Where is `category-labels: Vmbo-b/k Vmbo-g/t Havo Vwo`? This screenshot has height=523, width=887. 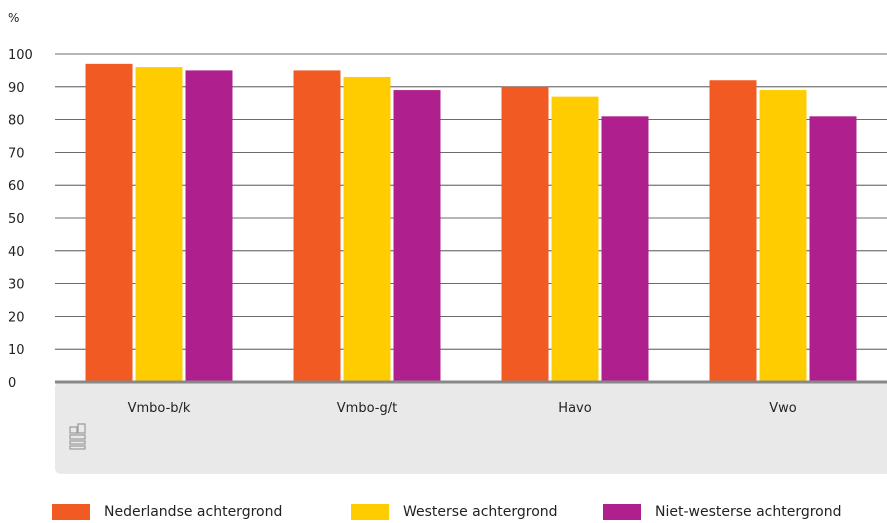 category-labels: Vmbo-b/k Vmbo-g/t Havo Vwo is located at coordinates (462, 408).